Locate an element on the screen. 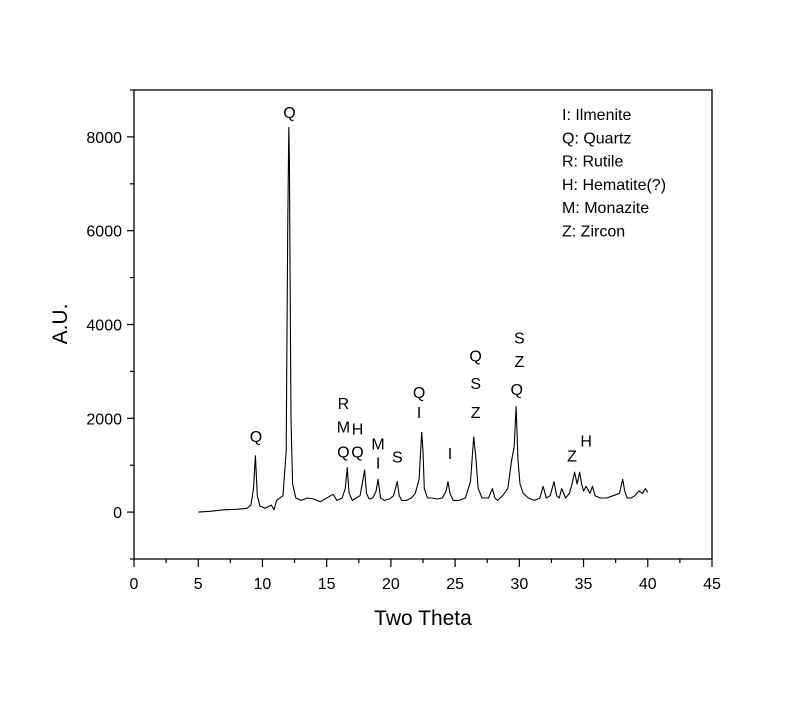 The image size is (800, 710). legend-item: Z: Zircon is located at coordinates (593, 232).